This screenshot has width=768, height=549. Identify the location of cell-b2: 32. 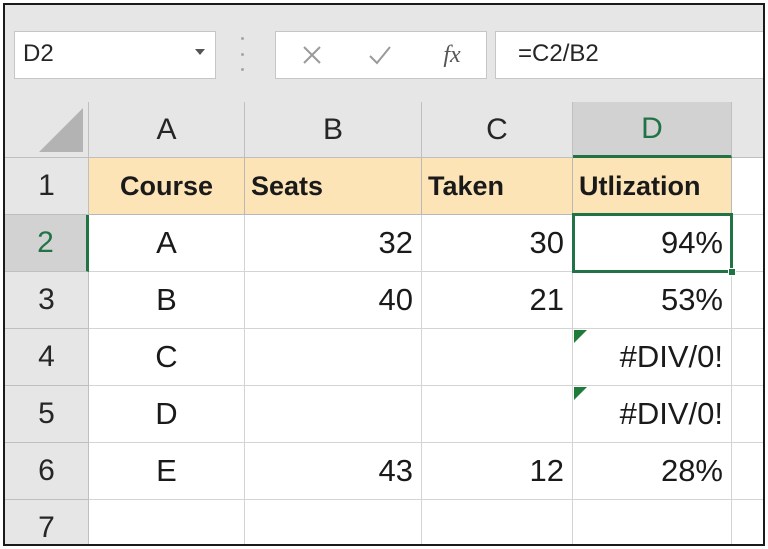
(333, 243).